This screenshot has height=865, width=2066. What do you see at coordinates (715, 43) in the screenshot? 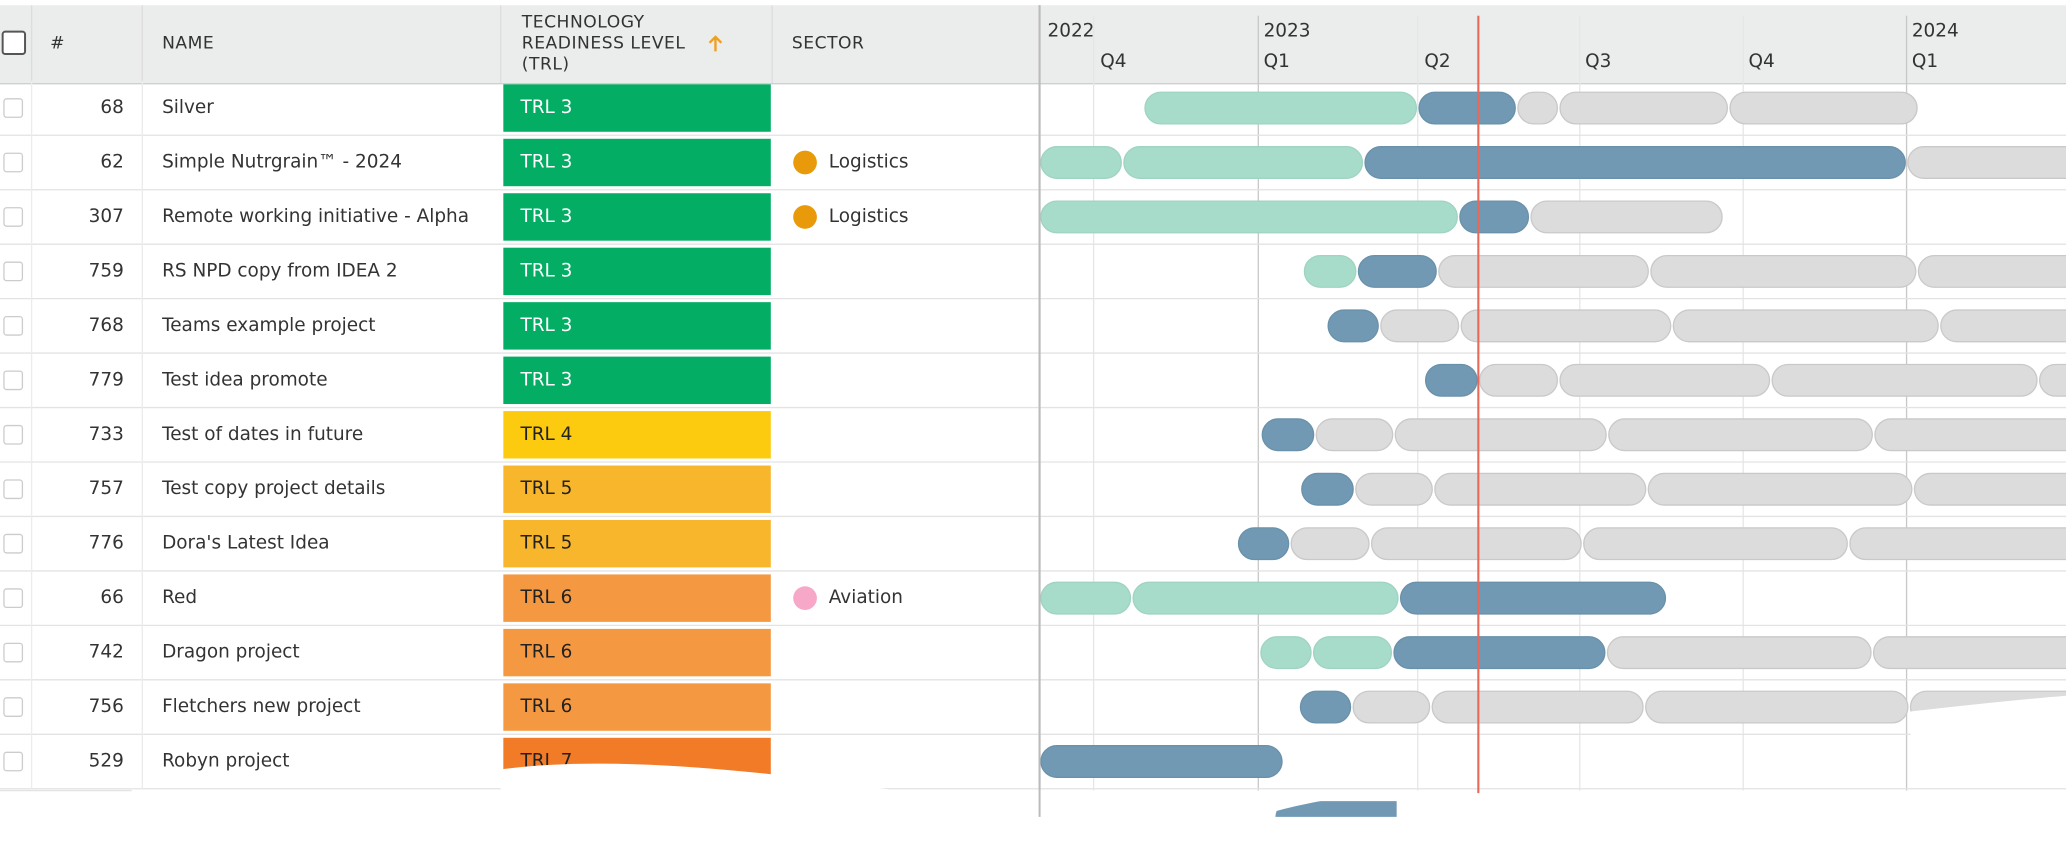
I see `sort-arrow` at bounding box center [715, 43].